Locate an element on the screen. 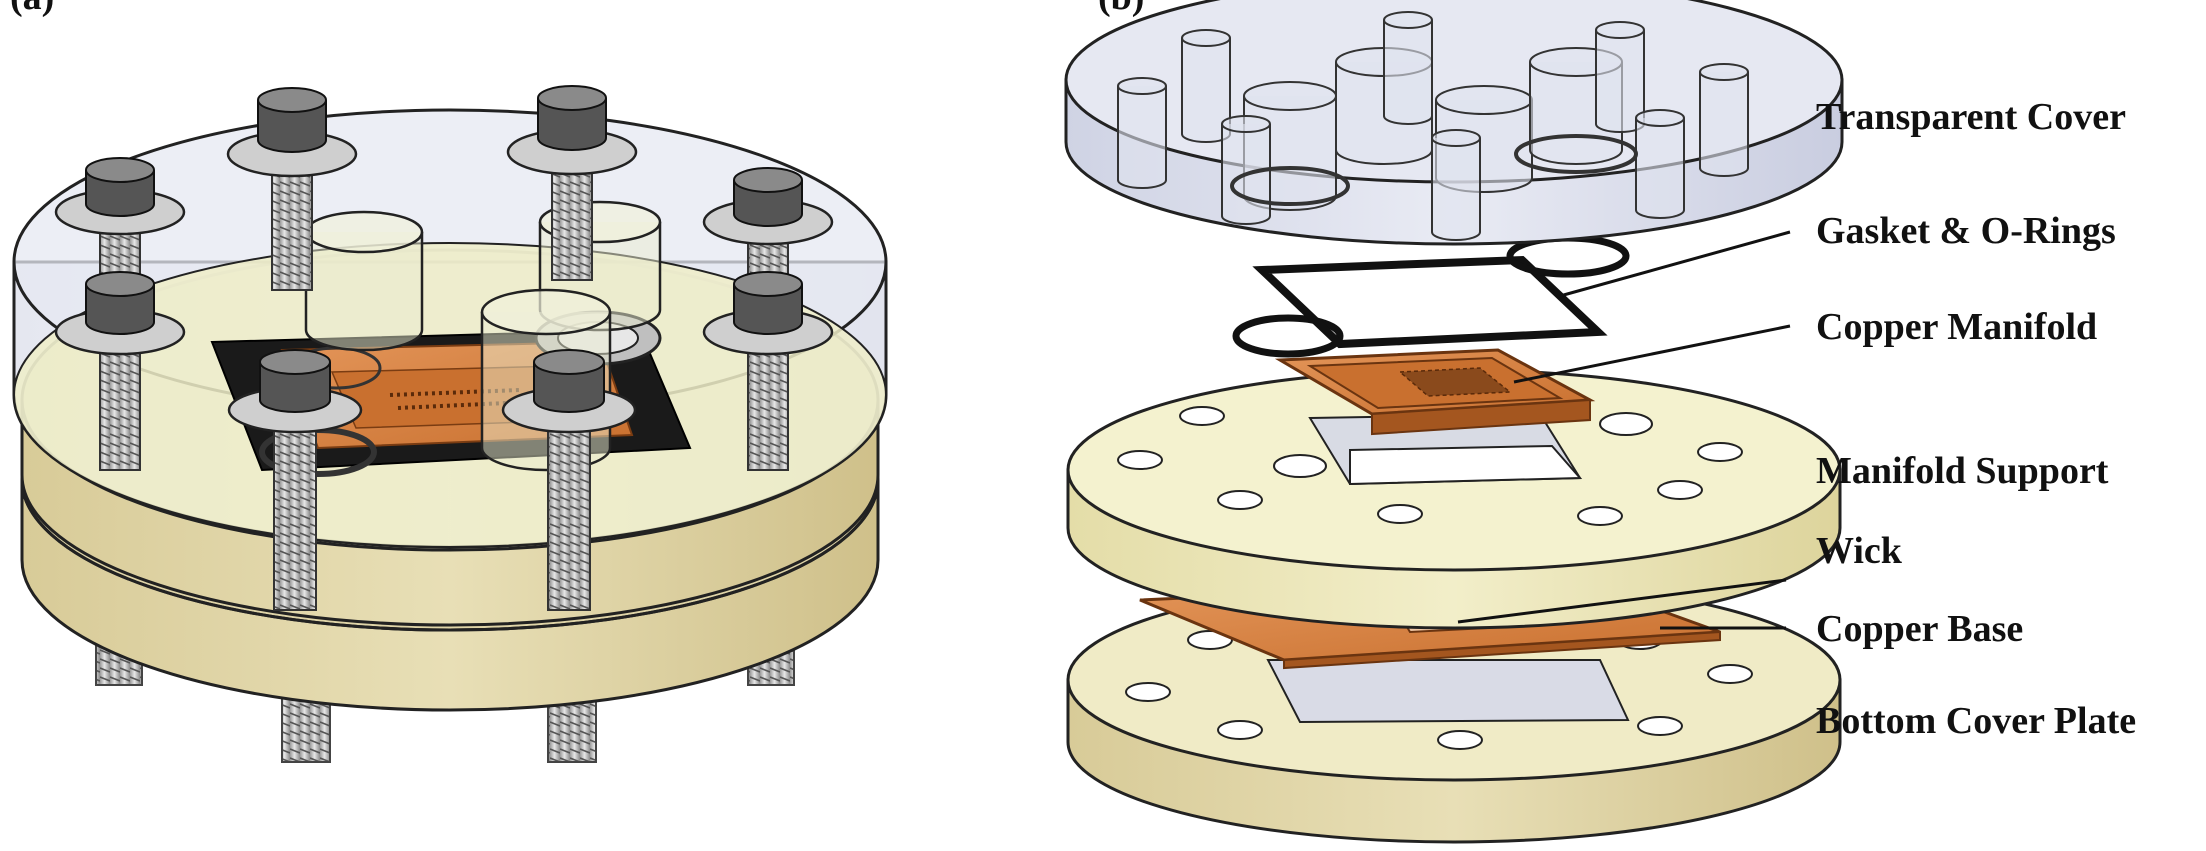 The width and height of the screenshot is (2206, 851). panel-a-tag: (a) is located at coordinates (32, 8).